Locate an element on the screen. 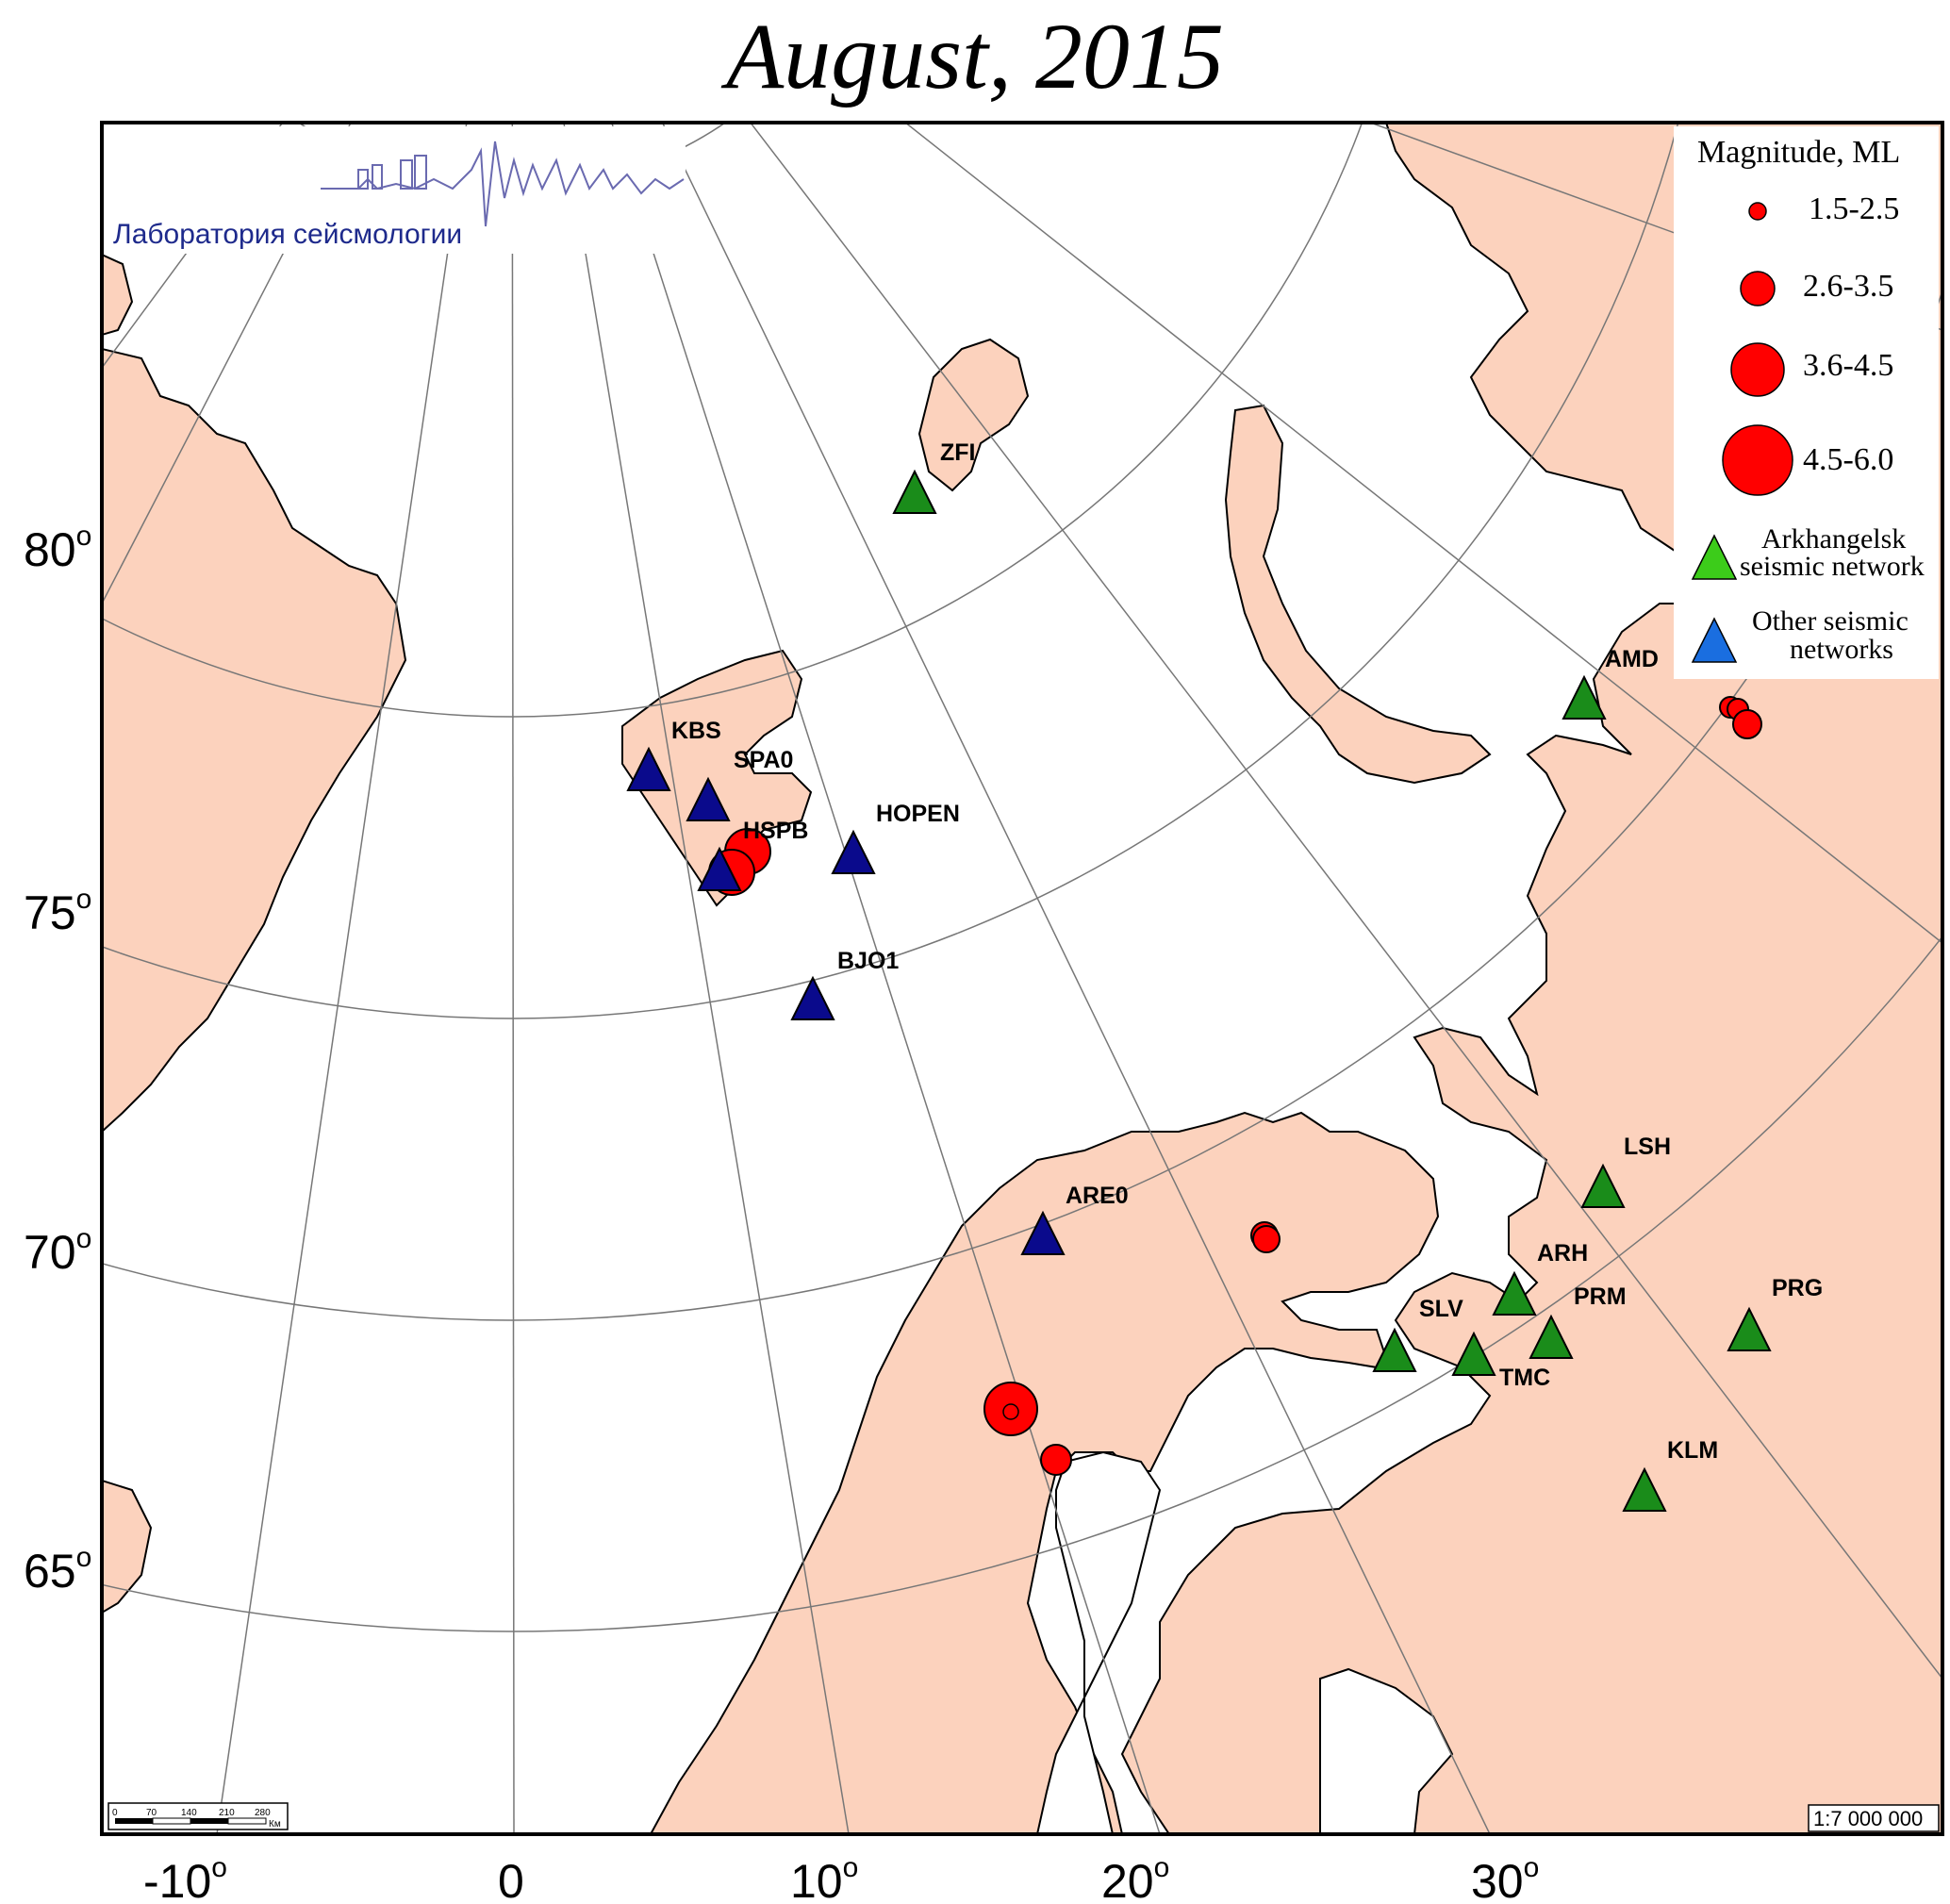 The height and width of the screenshot is (1904, 1950). station-are0-label: ARE0 is located at coordinates (1097, 1196).